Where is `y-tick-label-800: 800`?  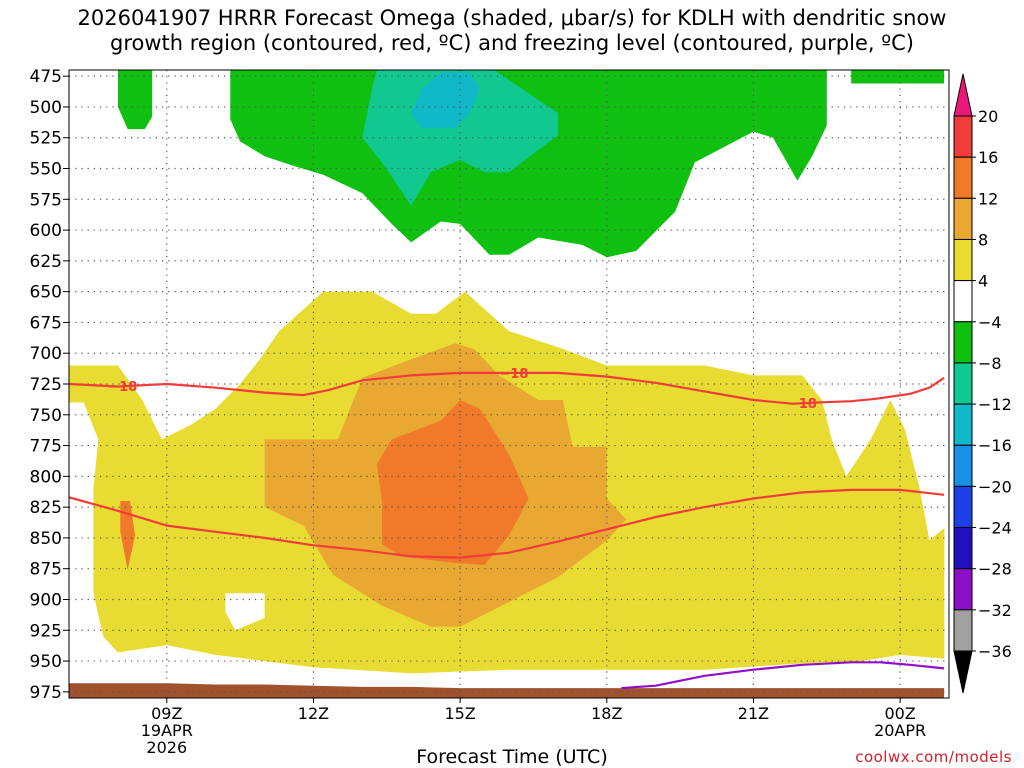 y-tick-label-800: 800 is located at coordinates (46, 477).